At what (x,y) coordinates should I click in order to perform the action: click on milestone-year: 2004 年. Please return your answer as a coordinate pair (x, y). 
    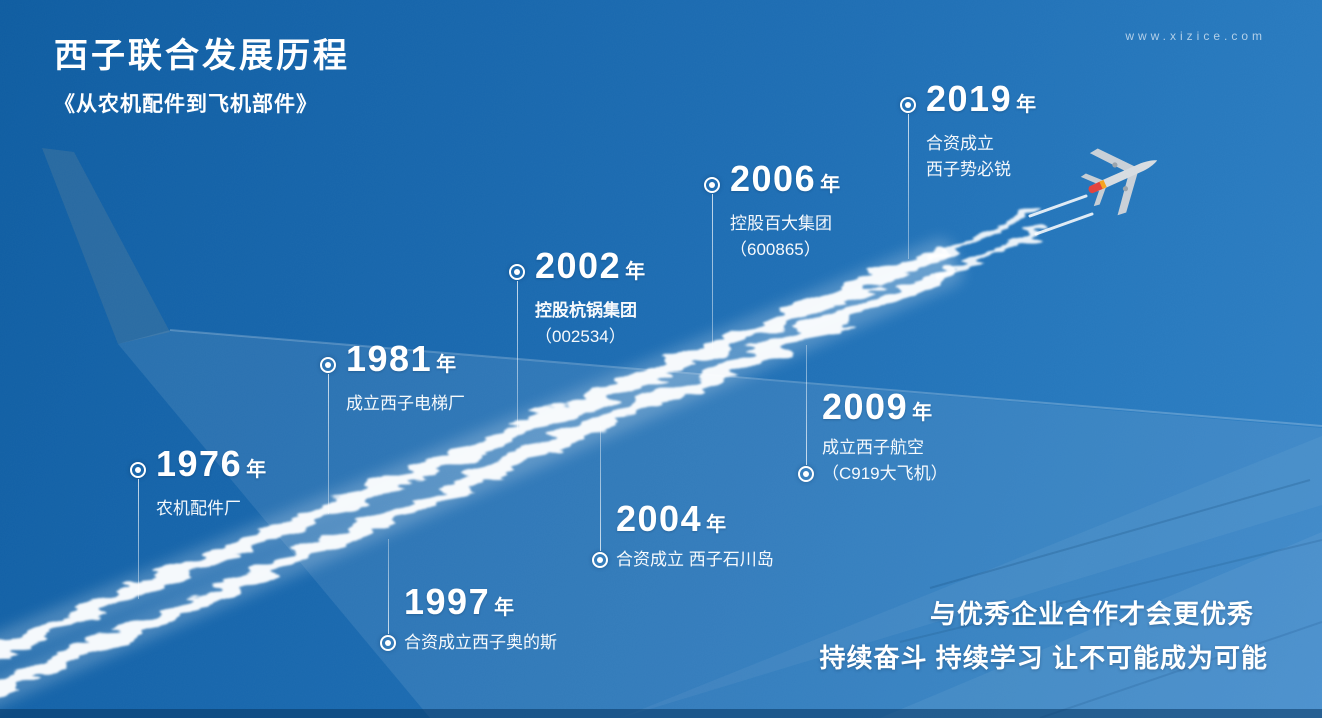
    Looking at the image, I should click on (671, 518).